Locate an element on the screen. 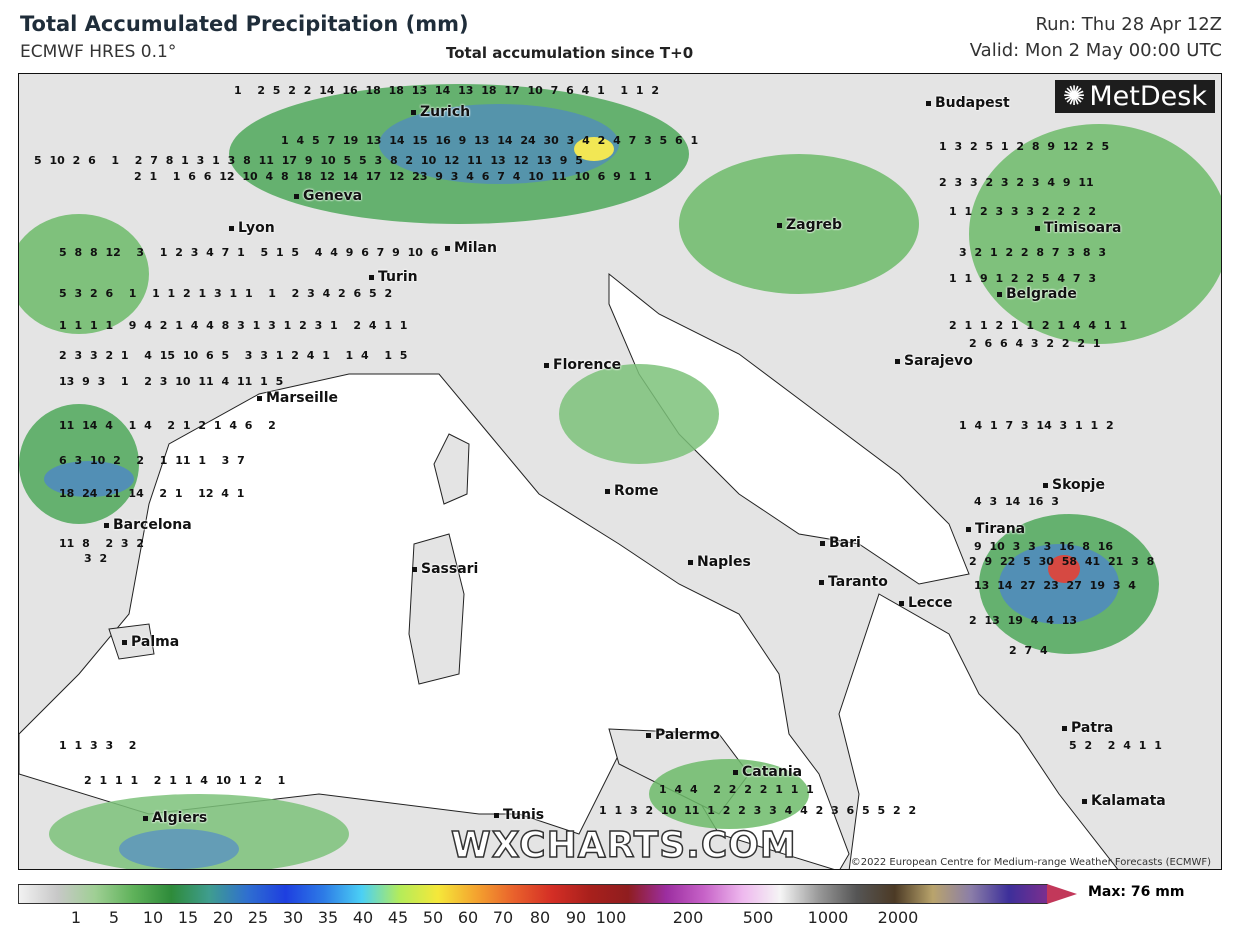 Image resolution: width=1242 pixels, height=933 pixels. city-label: Bari is located at coordinates (840, 543).